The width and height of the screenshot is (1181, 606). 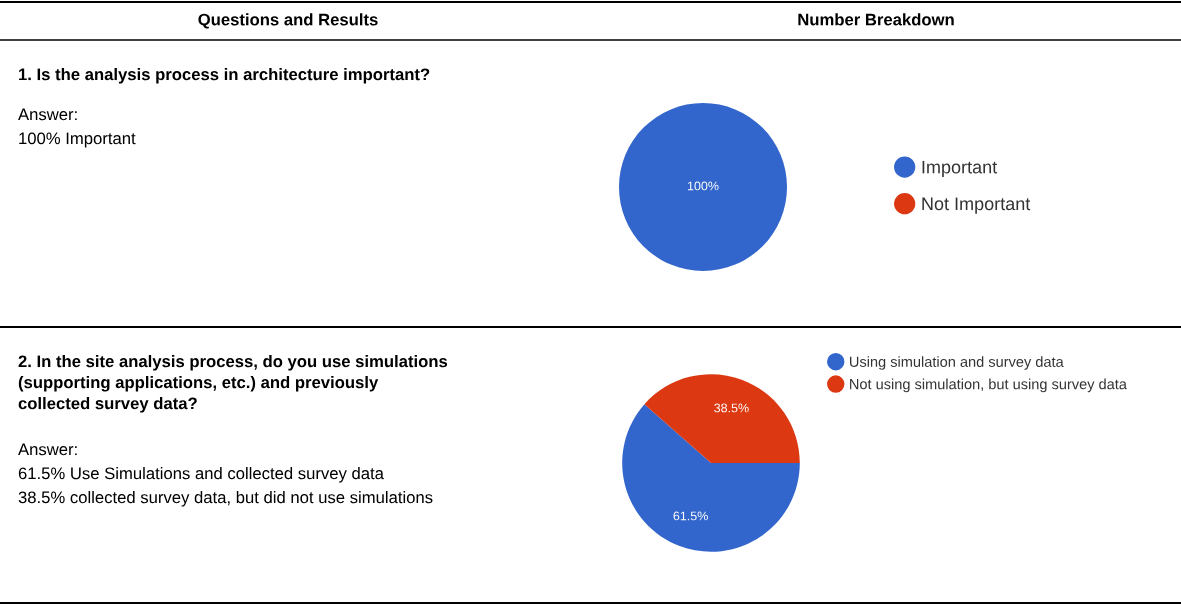 What do you see at coordinates (876, 19) in the screenshot?
I see `text: Number Breakdown` at bounding box center [876, 19].